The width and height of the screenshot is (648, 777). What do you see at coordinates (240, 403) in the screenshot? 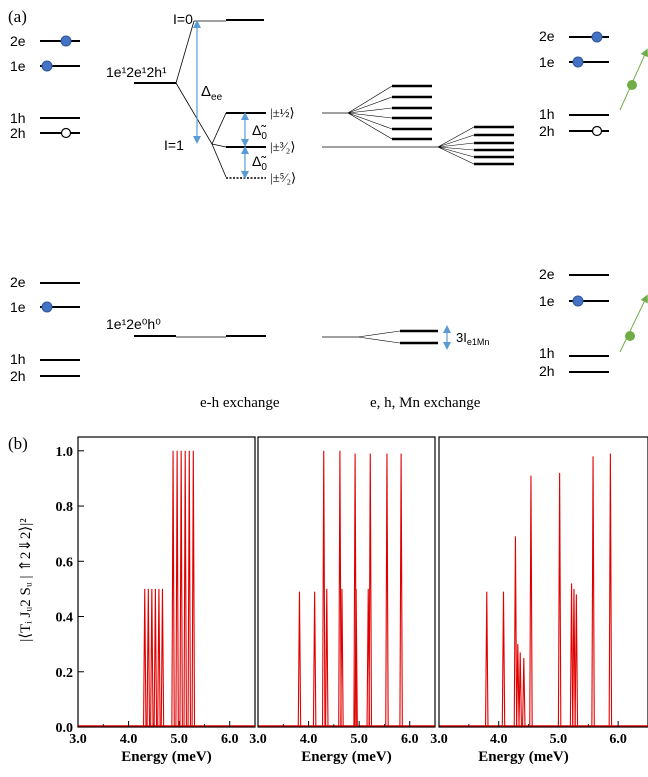
I see `caption-eh-exchange: e-h exchange` at bounding box center [240, 403].